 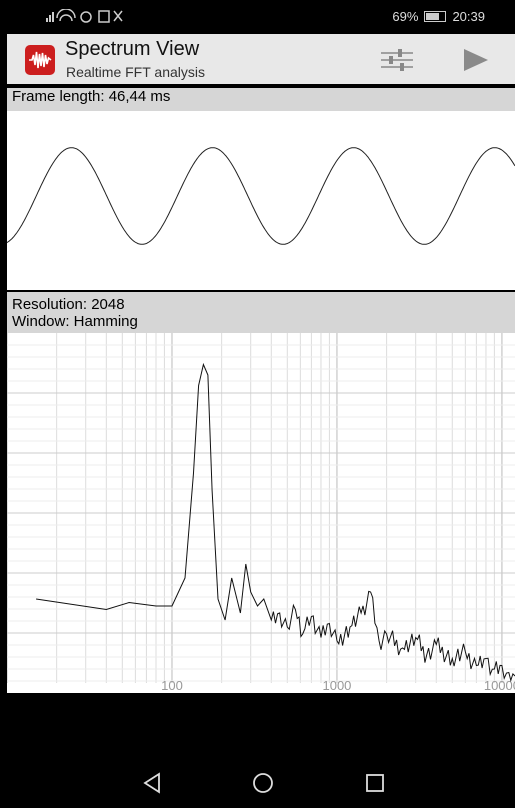 I want to click on status-right: 69% 20:39, so click(x=438, y=16).